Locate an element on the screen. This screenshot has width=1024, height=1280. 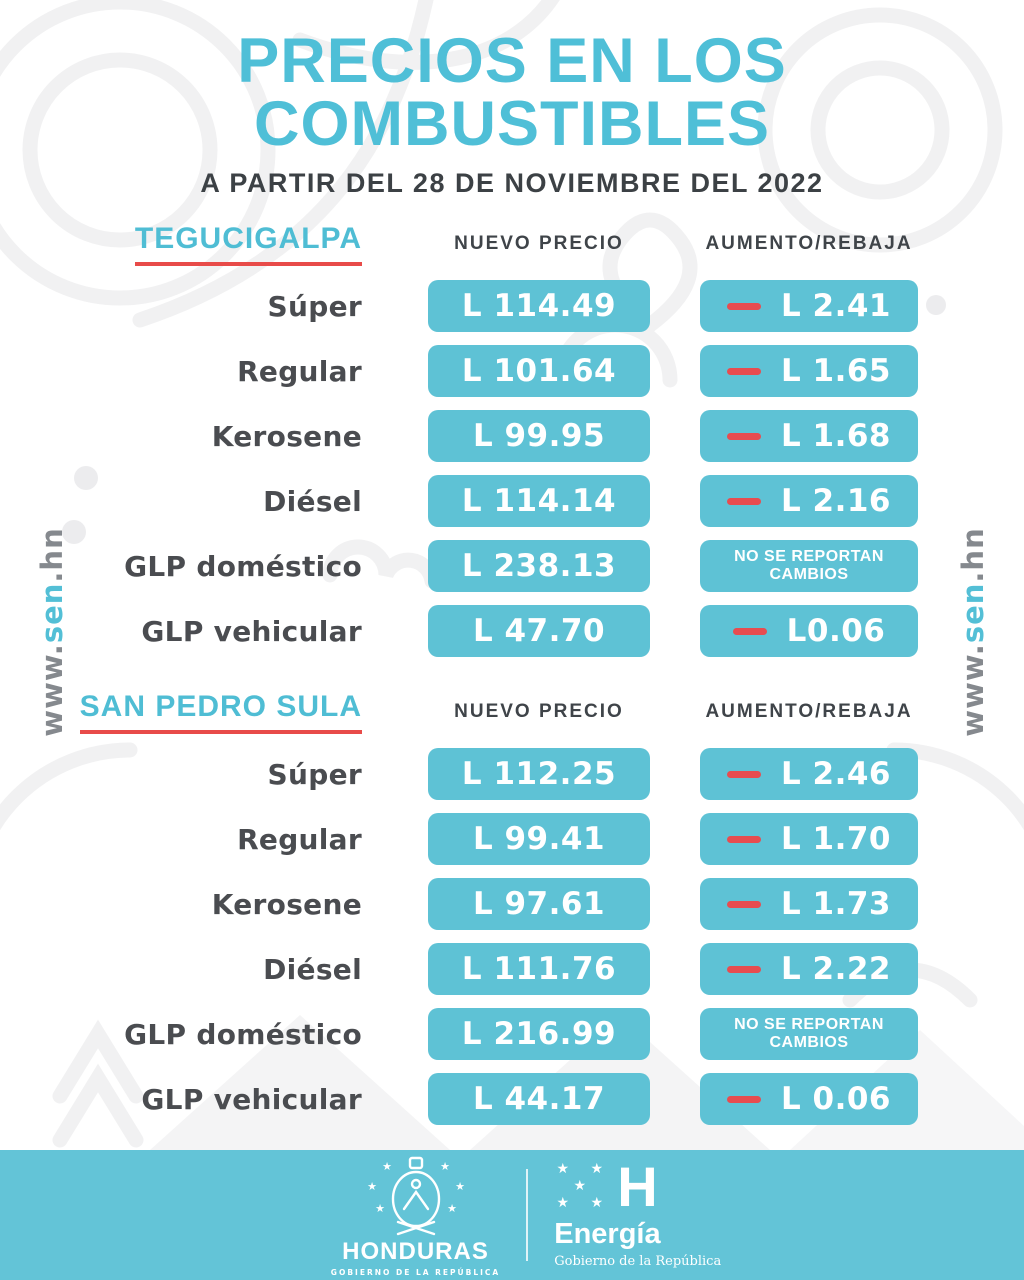
change-badge: L 1.70 is located at coordinates (809, 839).